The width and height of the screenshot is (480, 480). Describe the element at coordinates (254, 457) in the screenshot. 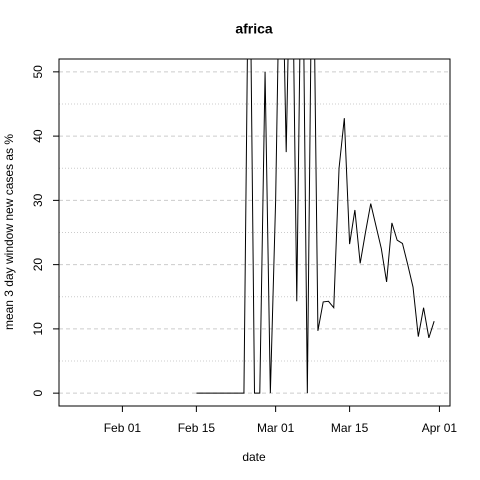

I see `x-axis-label: date` at that location.